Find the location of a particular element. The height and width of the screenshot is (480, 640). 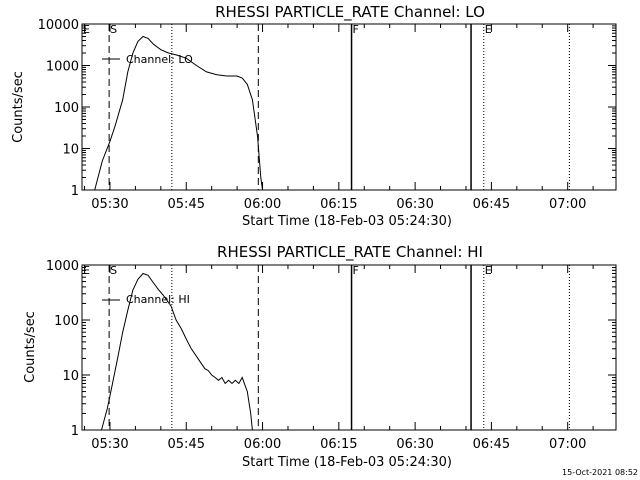

chart-title-hi: RHESSI PARTICLE_RATE Channel: HI is located at coordinates (350, 252).